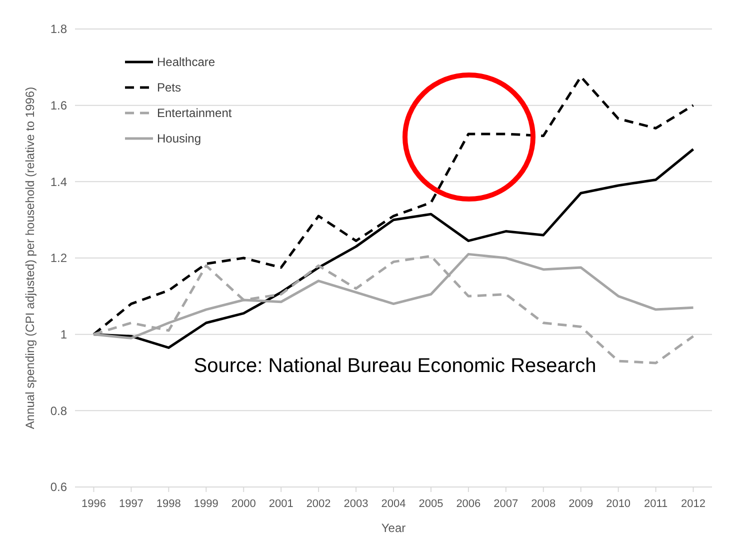 This screenshot has width=731, height=542. Describe the element at coordinates (93, 504) in the screenshot. I see `x-tick-label: 1996` at that location.